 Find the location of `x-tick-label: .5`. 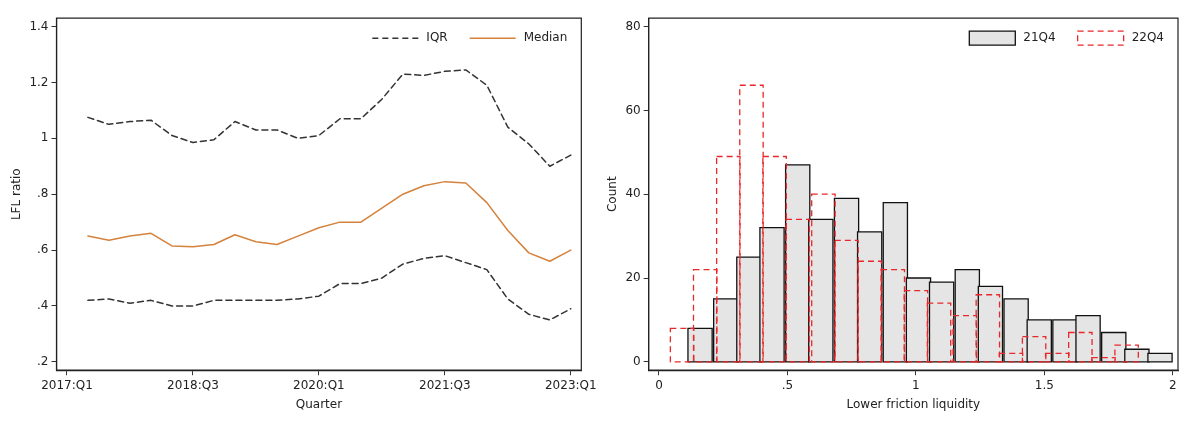

x-tick-label: .5 is located at coordinates (787, 384).